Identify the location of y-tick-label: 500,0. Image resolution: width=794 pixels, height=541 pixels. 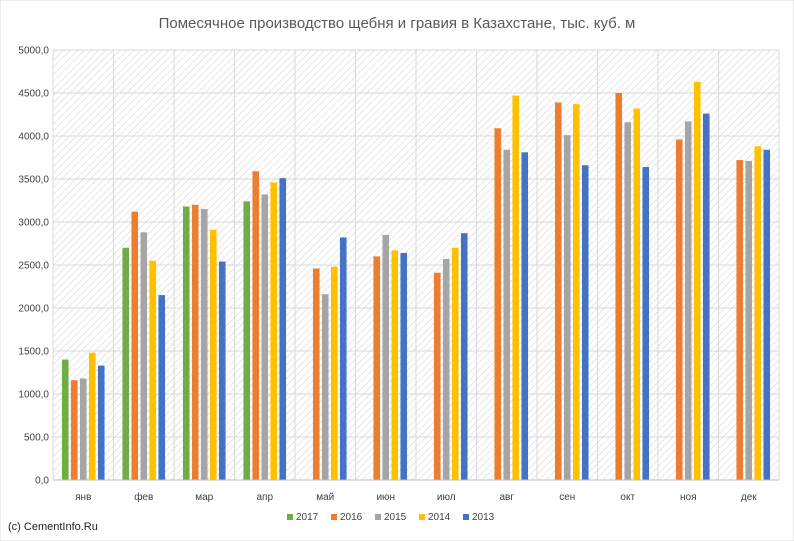
(36, 438).